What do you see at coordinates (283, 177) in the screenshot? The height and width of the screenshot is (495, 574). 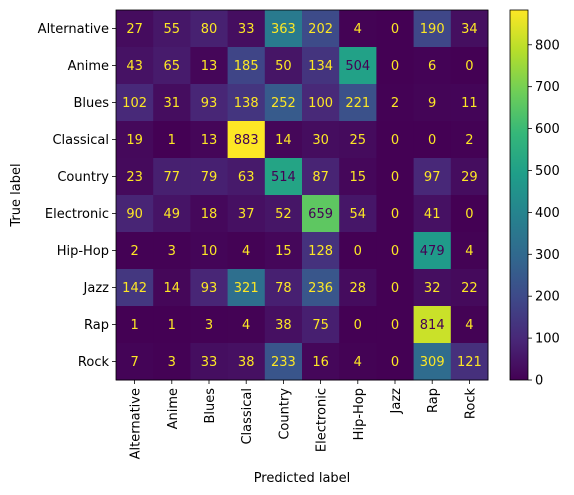 I see `cell-value-label: 514` at bounding box center [283, 177].